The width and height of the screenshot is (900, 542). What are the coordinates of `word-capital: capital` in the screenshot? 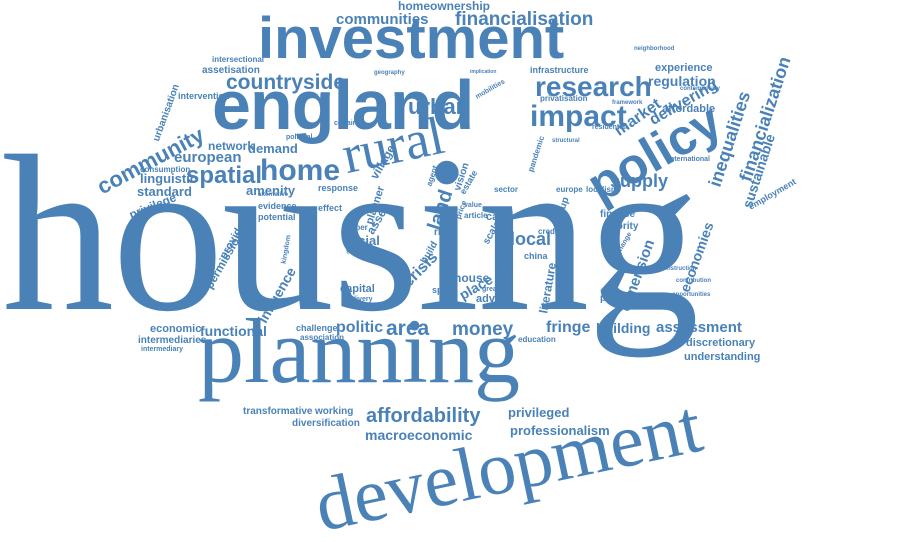 It's located at (357, 289).